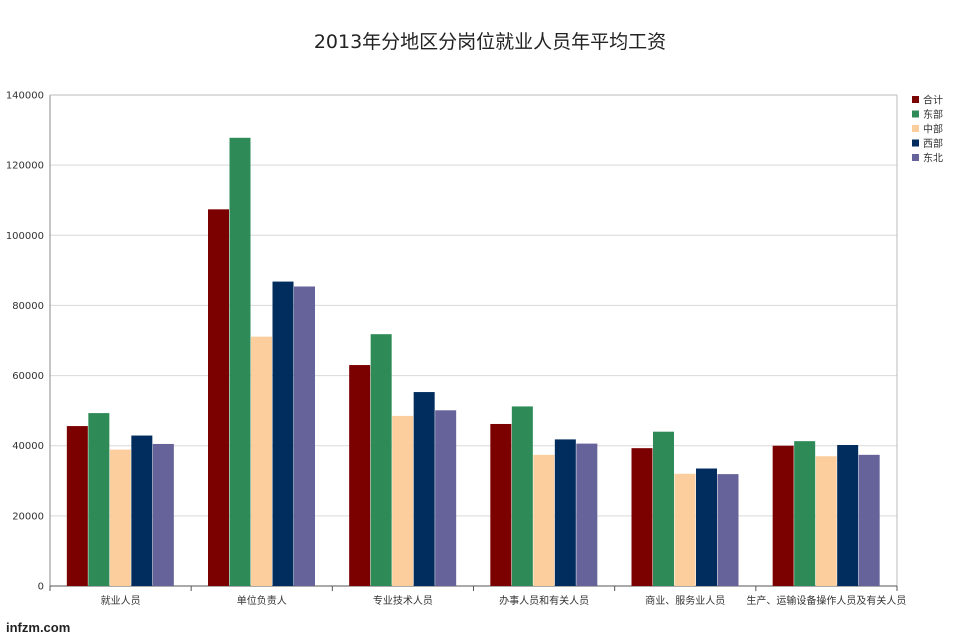 This screenshot has height=640, width=960. What do you see at coordinates (25, 96) in the screenshot?
I see `y-tick-label: 140000` at bounding box center [25, 96].